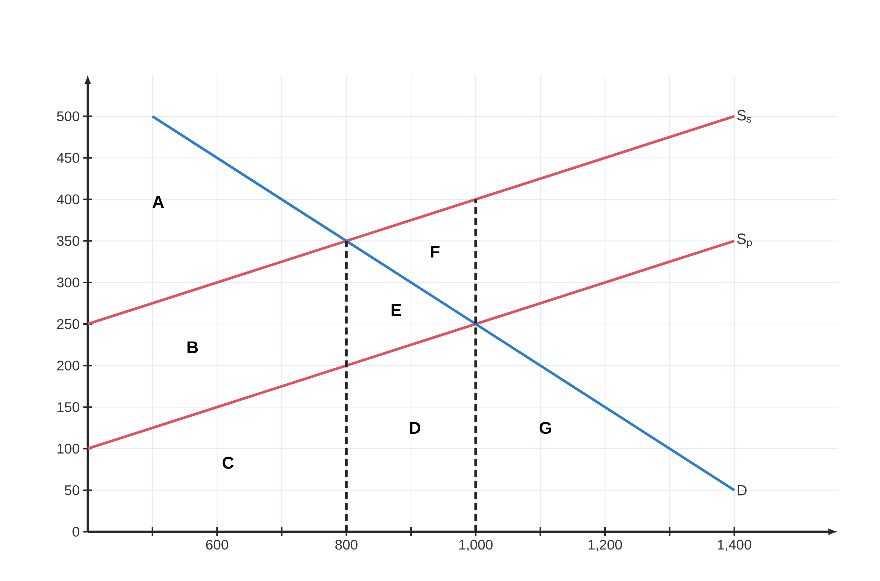  I want to click on y-tick-label: 500, so click(68, 117).